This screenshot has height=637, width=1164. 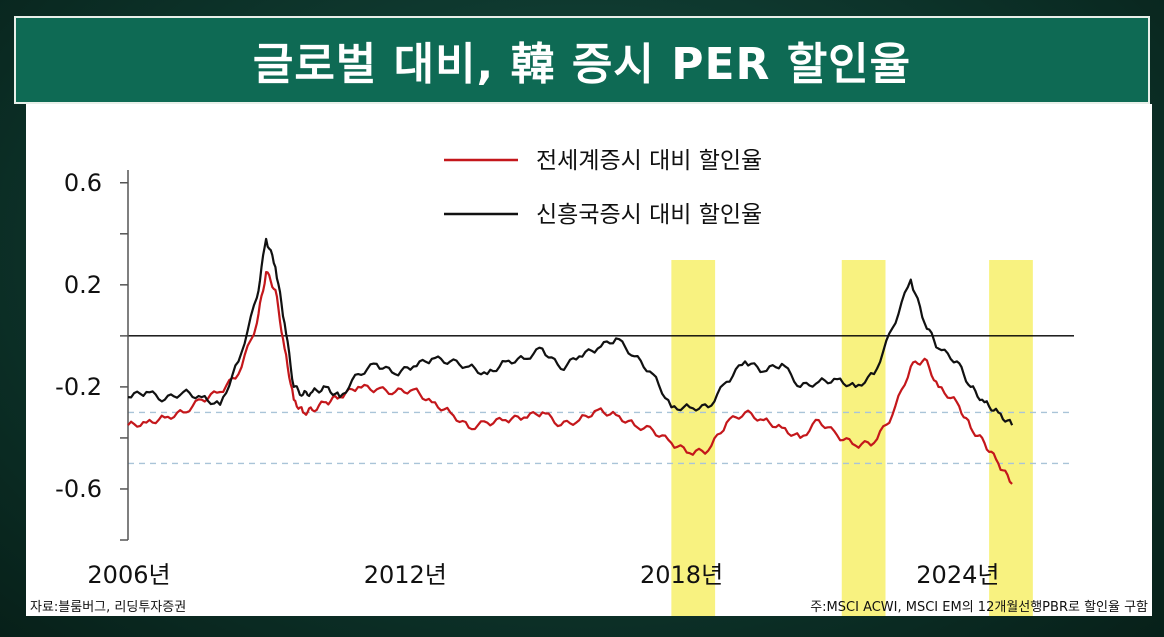 I want to click on x-tick-label: 2012년, so click(x=405, y=575).